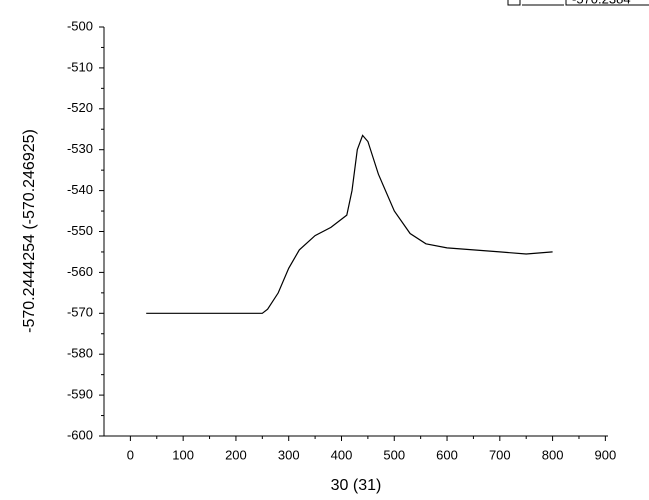  What do you see at coordinates (394, 454) in the screenshot?
I see `x-tick-label: 500` at bounding box center [394, 454].